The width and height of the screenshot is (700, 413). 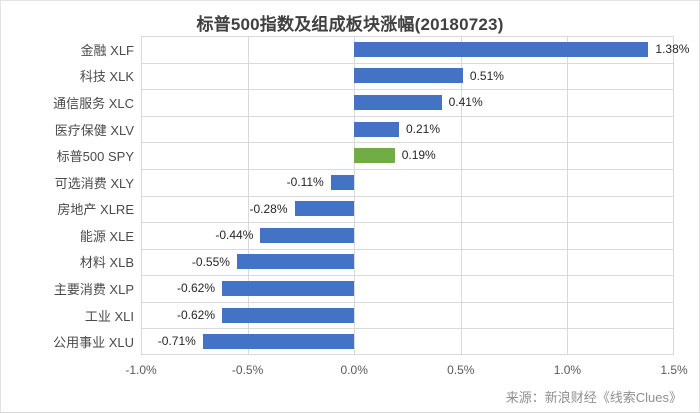 What do you see at coordinates (106, 236) in the screenshot?
I see `category-label-7: 能源 XLE` at bounding box center [106, 236].